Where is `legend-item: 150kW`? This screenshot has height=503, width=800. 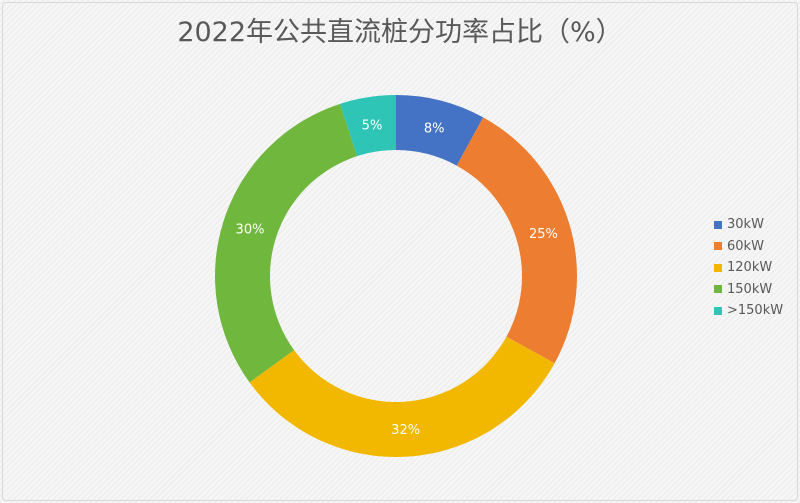
legend-item: 150kW is located at coordinates (748, 290).